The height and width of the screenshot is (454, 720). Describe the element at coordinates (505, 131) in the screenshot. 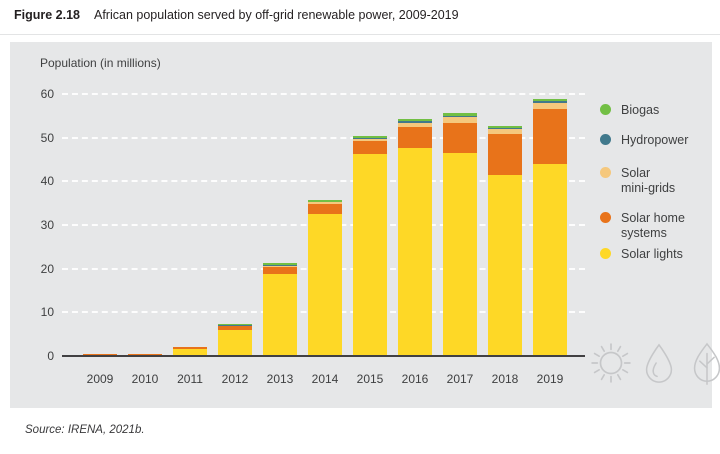

I see `bar-segment-2018-solar-mini-grids` at that location.